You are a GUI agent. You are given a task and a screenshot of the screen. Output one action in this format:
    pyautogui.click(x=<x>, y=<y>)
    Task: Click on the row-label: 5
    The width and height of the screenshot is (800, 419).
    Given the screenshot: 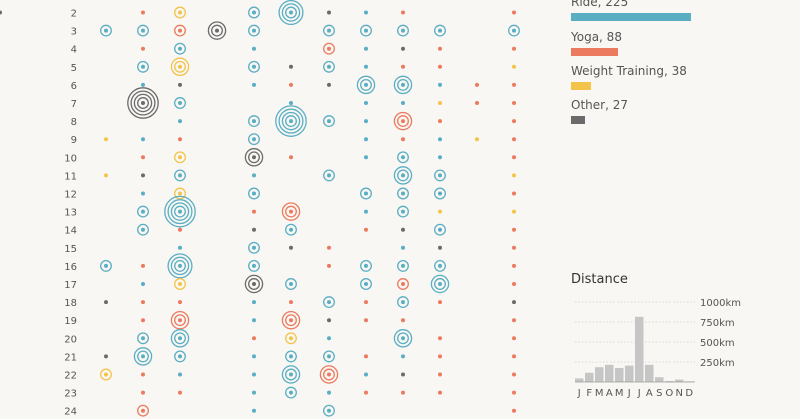 What is the action you would take?
    pyautogui.click(x=74, y=68)
    